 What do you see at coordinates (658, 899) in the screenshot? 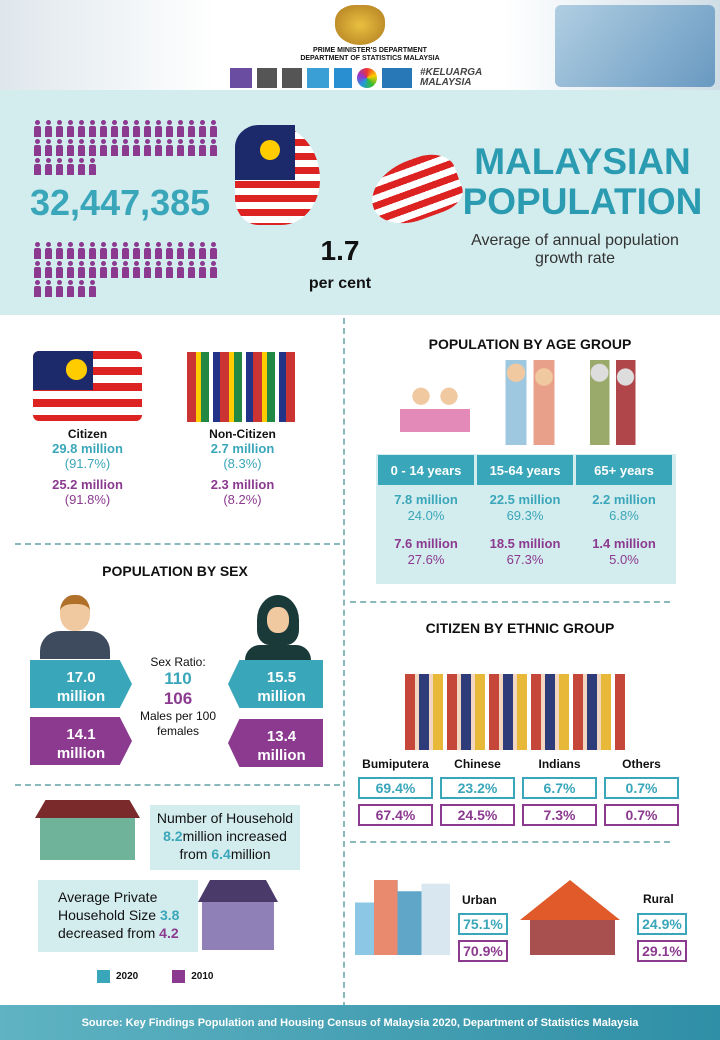
I see `rural-label: Rural` at bounding box center [658, 899].